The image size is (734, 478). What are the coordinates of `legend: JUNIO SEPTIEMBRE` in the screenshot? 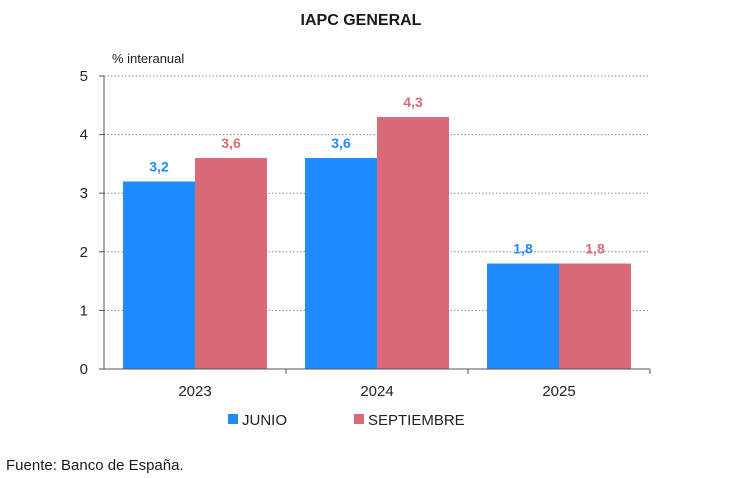 It's located at (346, 420).